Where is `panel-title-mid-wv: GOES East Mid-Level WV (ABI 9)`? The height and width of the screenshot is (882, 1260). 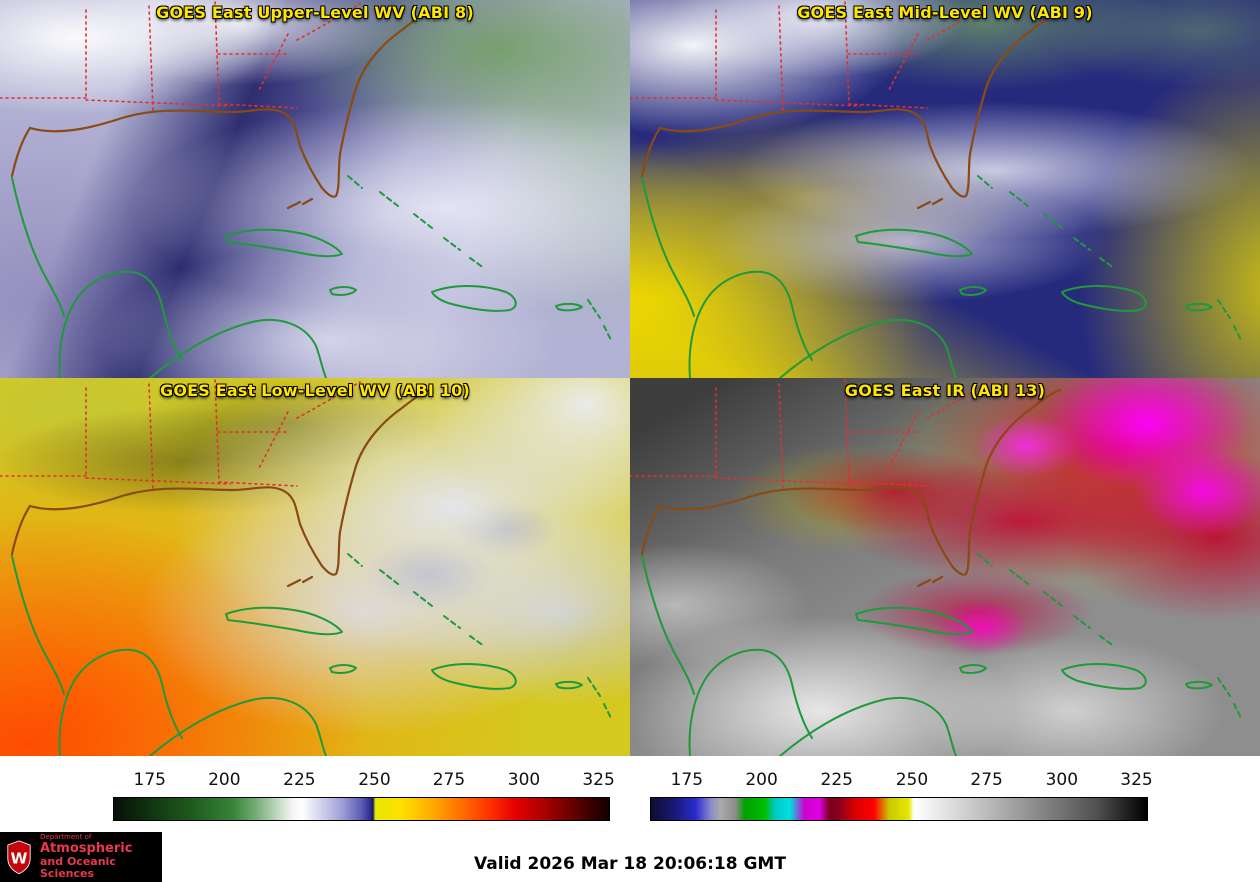
panel-title-mid-wv: GOES East Mid-Level WV (ABI 9) is located at coordinates (945, 12).